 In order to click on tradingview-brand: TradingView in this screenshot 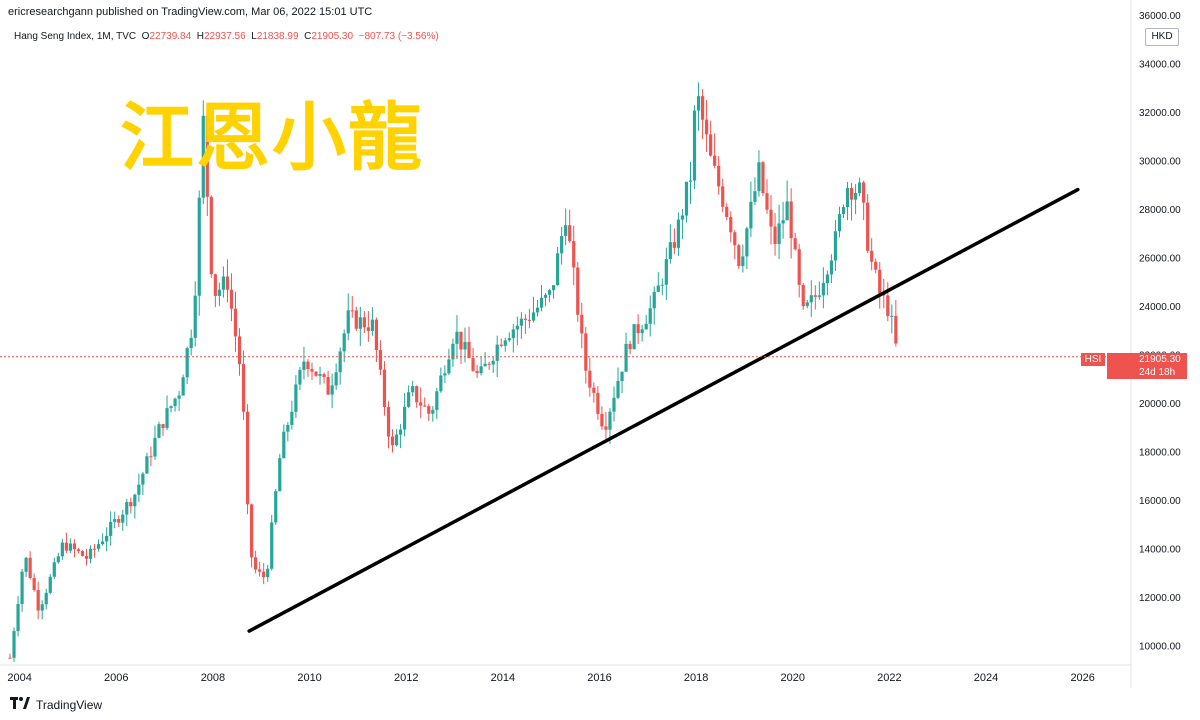, I will do `click(56, 704)`.